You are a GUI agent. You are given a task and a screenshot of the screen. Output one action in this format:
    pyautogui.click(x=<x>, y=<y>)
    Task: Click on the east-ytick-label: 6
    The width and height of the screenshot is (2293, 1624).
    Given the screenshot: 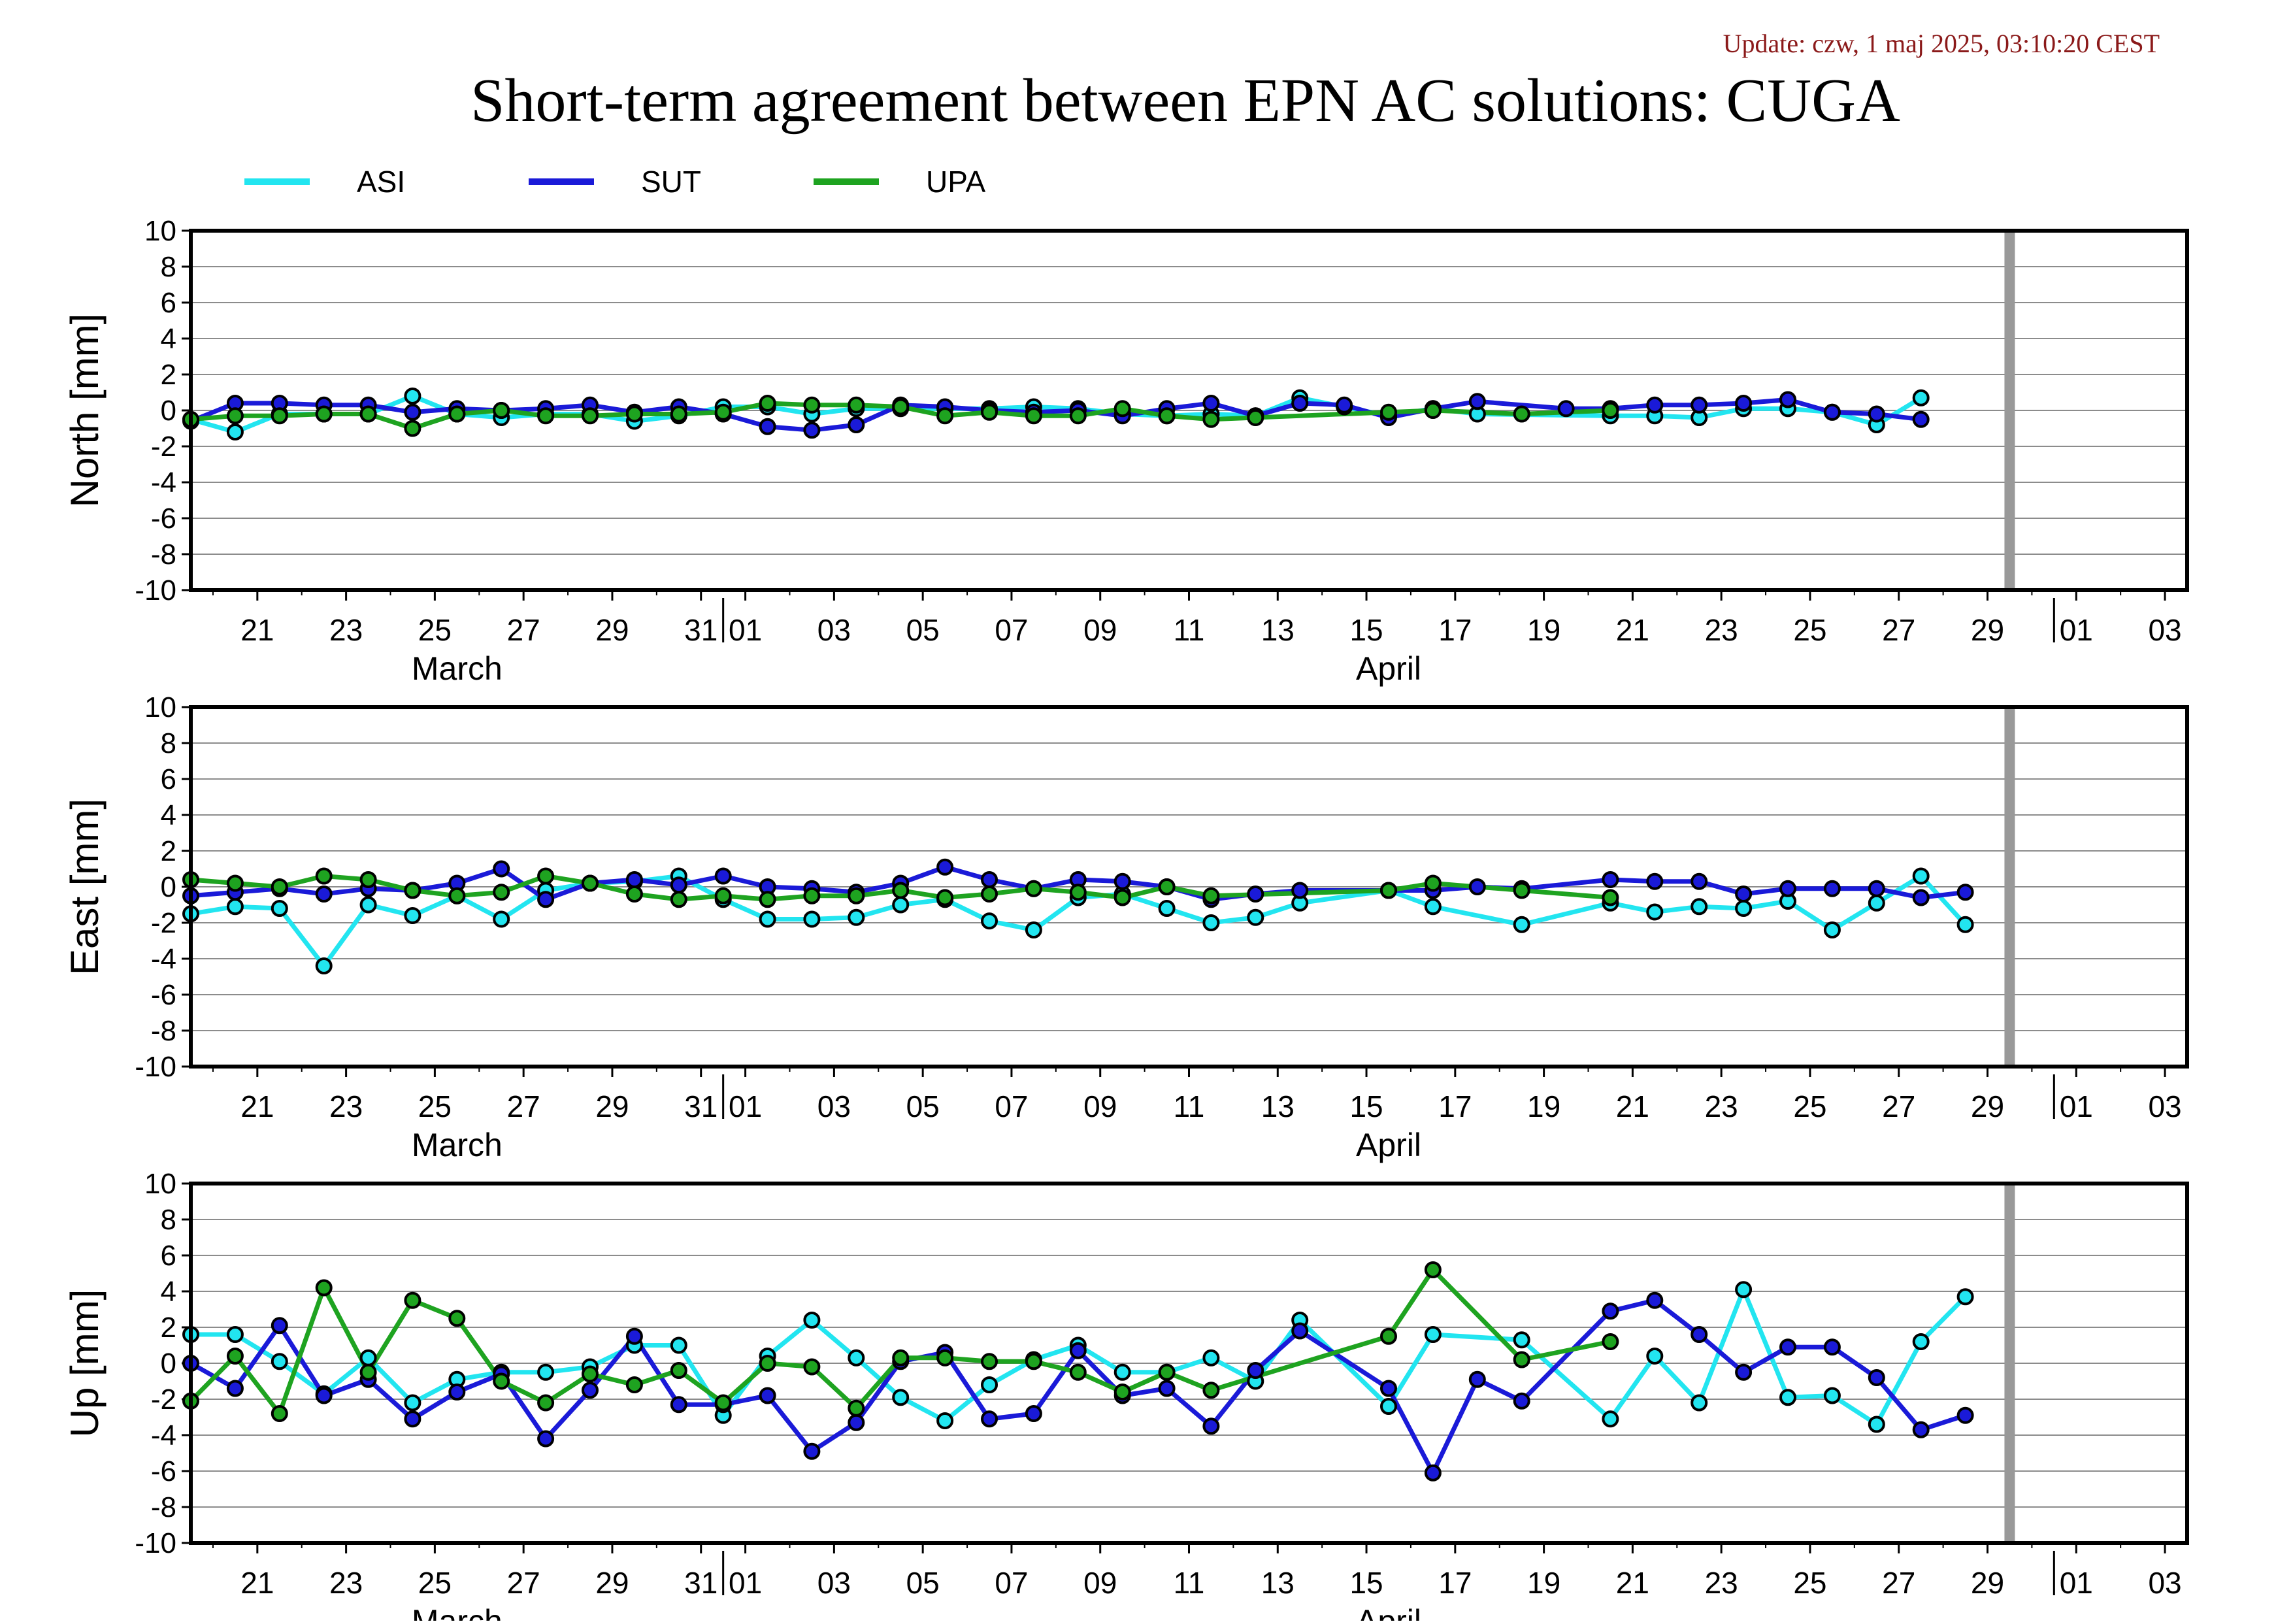 What is the action you would take?
    pyautogui.click(x=169, y=779)
    